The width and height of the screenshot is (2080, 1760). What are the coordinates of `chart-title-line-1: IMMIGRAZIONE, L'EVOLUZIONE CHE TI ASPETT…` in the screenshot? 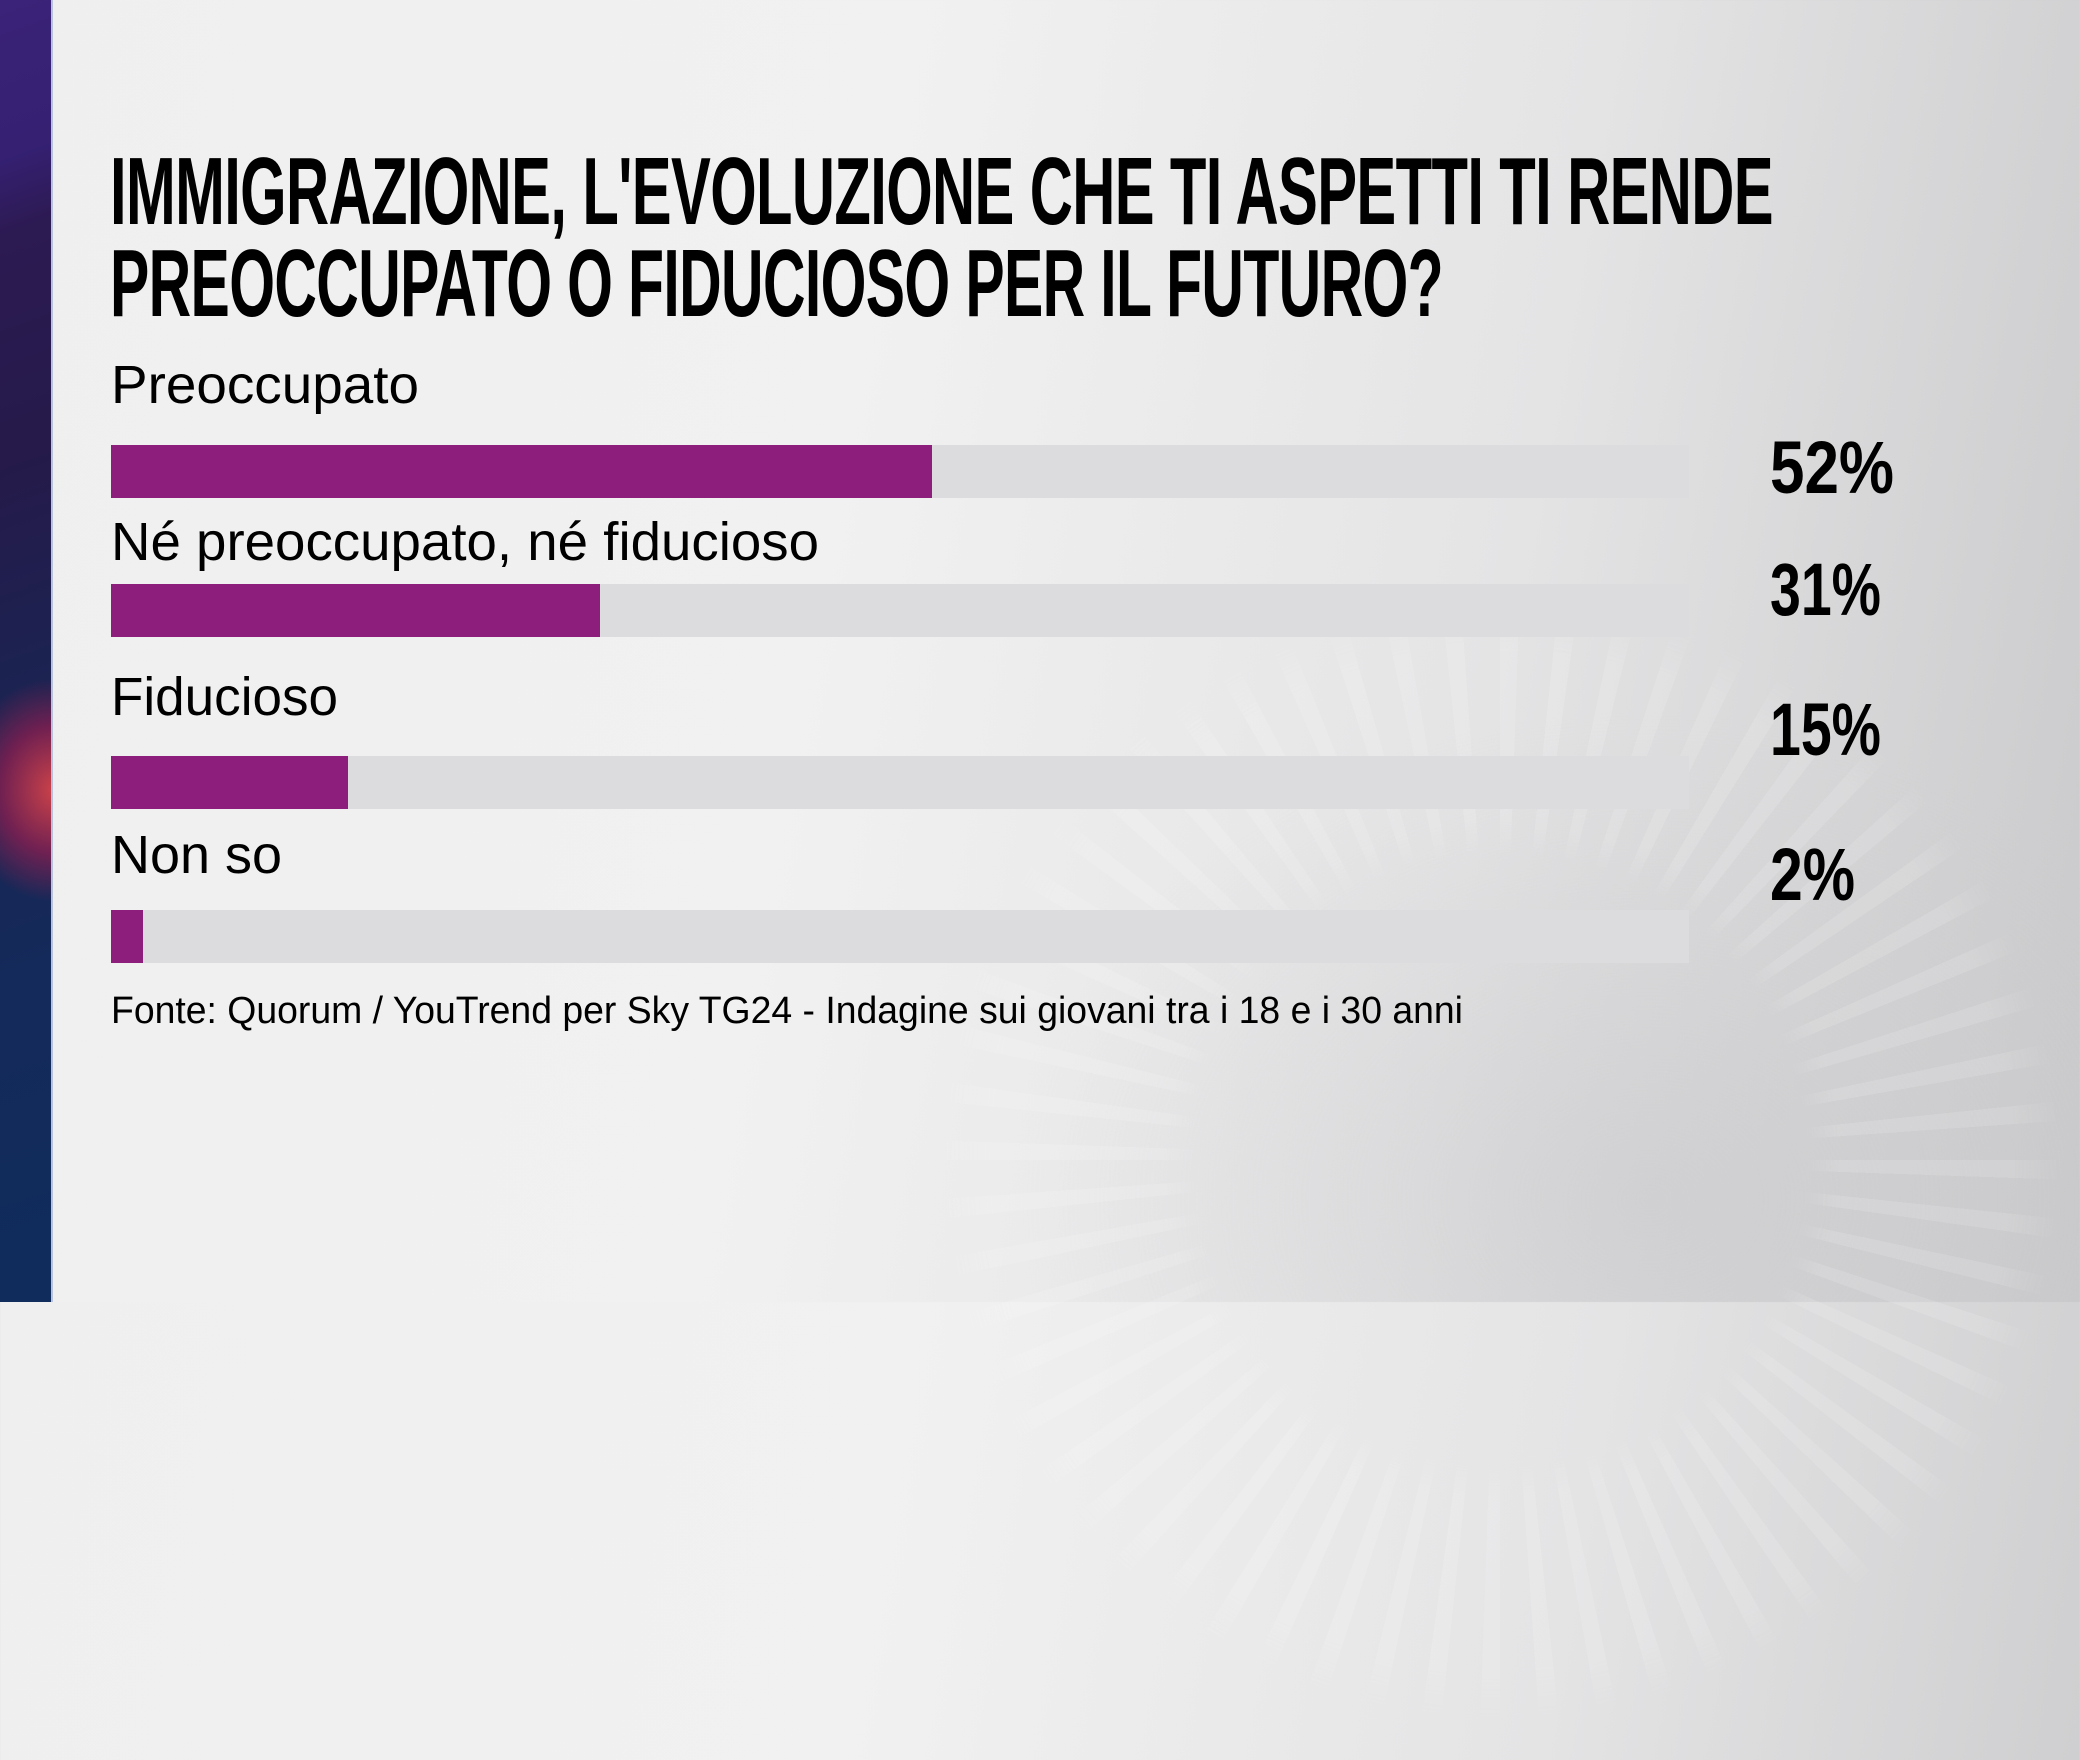 It's located at (942, 191).